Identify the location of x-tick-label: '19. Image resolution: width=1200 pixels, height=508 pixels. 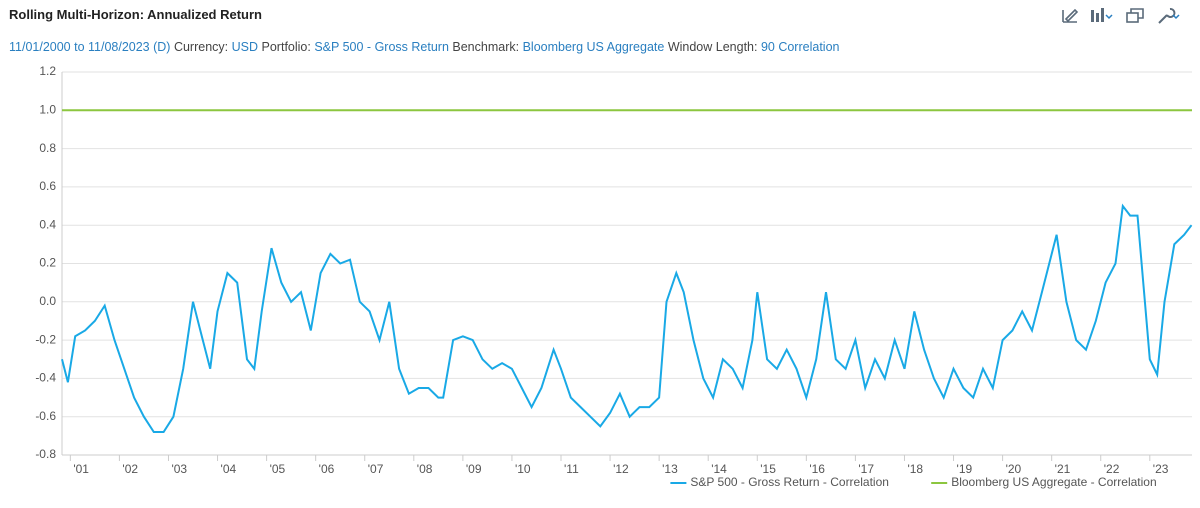
(965, 469).